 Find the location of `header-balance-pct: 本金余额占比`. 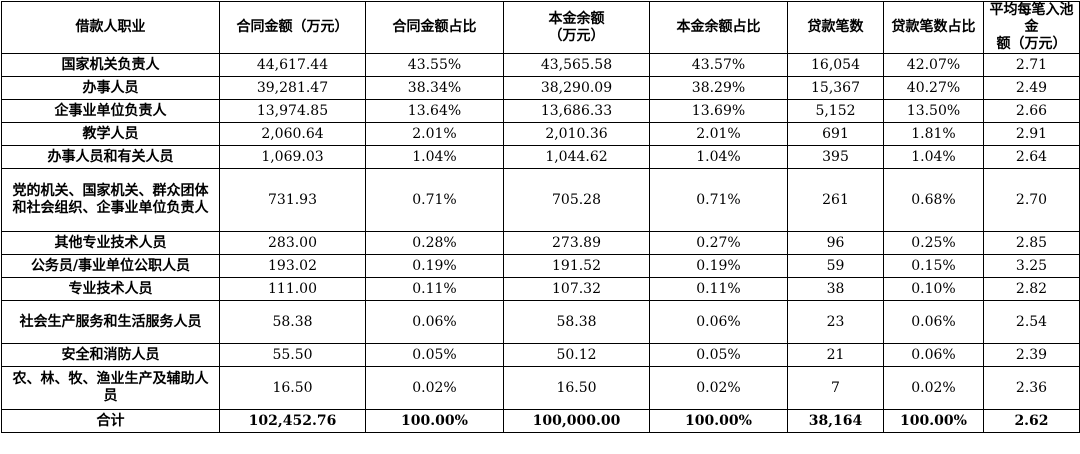

header-balance-pct: 本金余额占比 is located at coordinates (718, 27).